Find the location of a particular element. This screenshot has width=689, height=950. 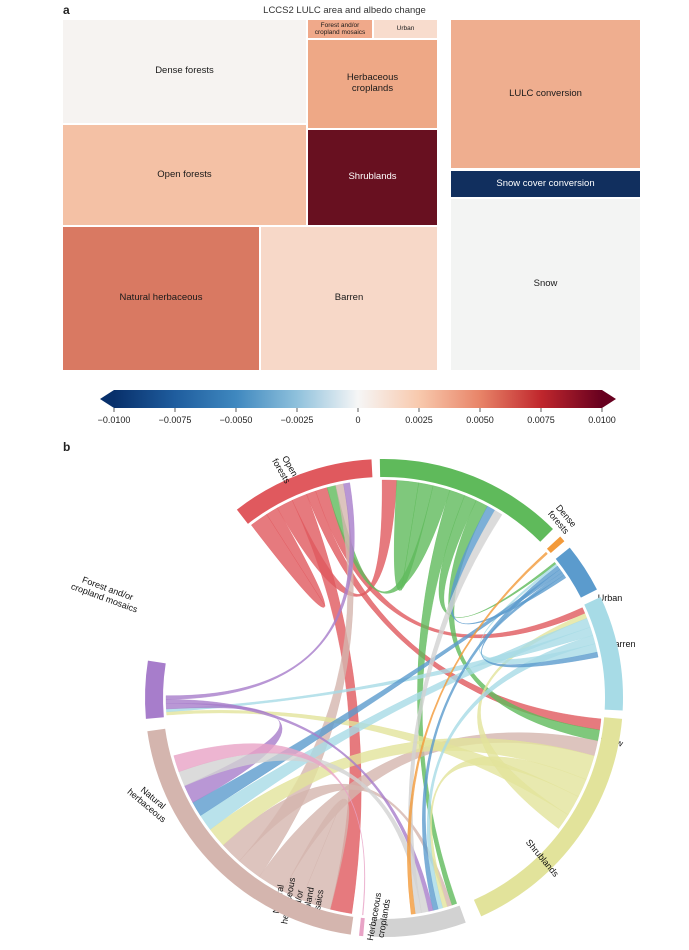

colorbar-tick-label: 0.0025 is located at coordinates (419, 420).